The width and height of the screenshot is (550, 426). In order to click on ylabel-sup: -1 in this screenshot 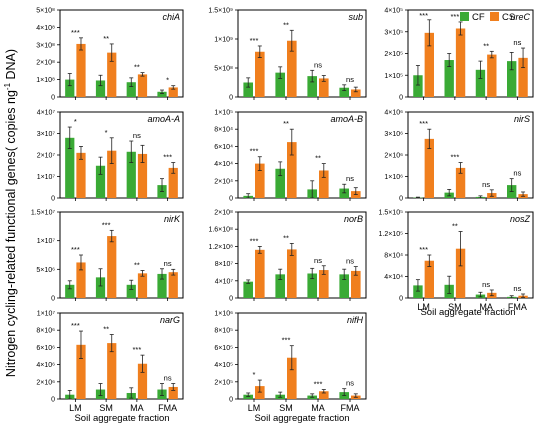, I will do `click(7, 86)`.